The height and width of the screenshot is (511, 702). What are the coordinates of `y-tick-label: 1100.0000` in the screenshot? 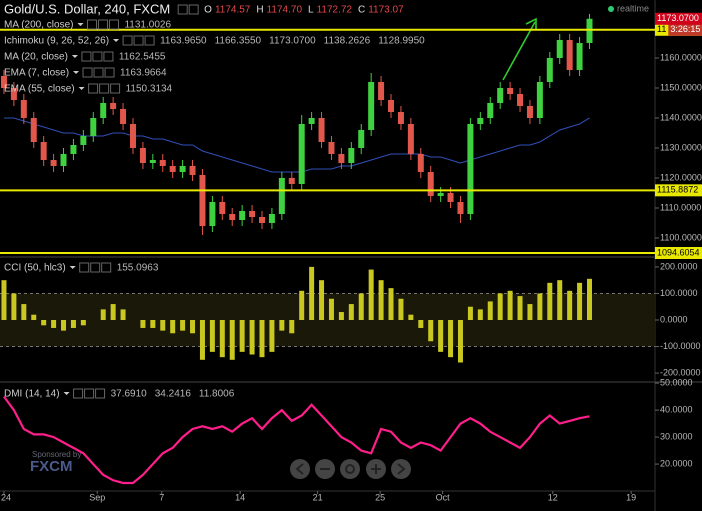 It's located at (681, 237).